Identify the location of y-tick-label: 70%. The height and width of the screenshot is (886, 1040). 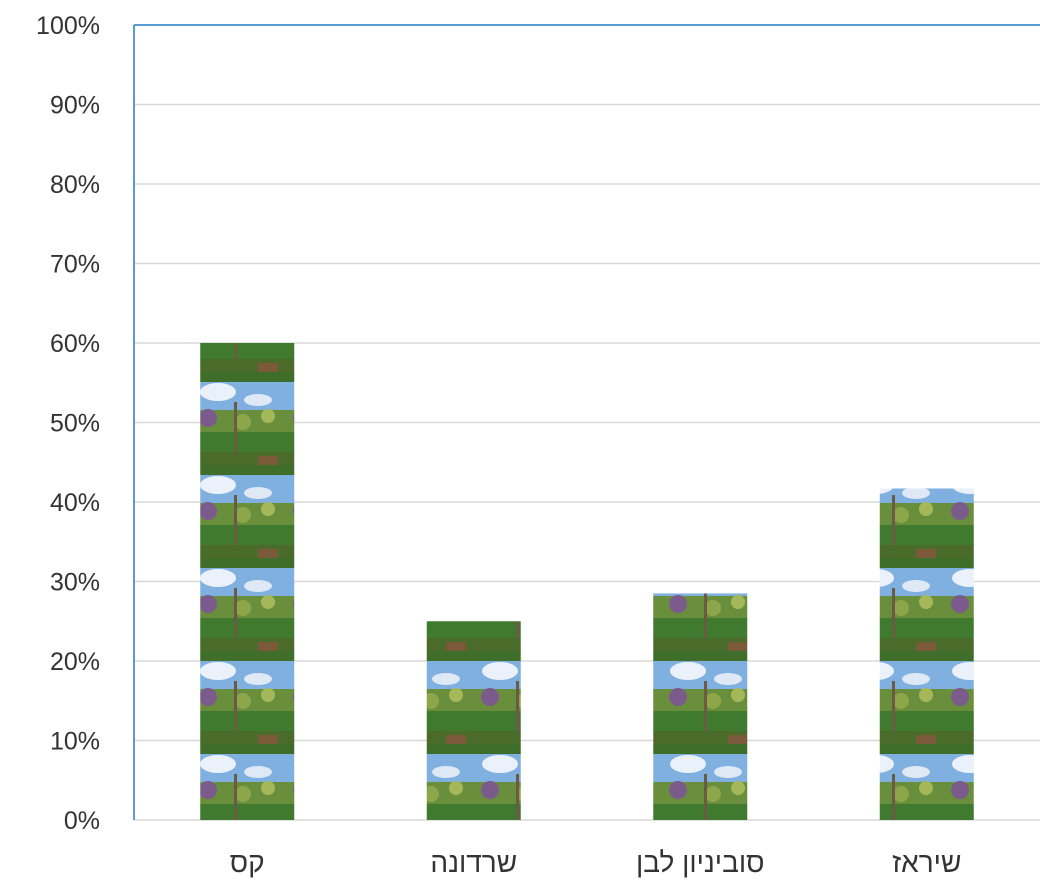
(75, 265).